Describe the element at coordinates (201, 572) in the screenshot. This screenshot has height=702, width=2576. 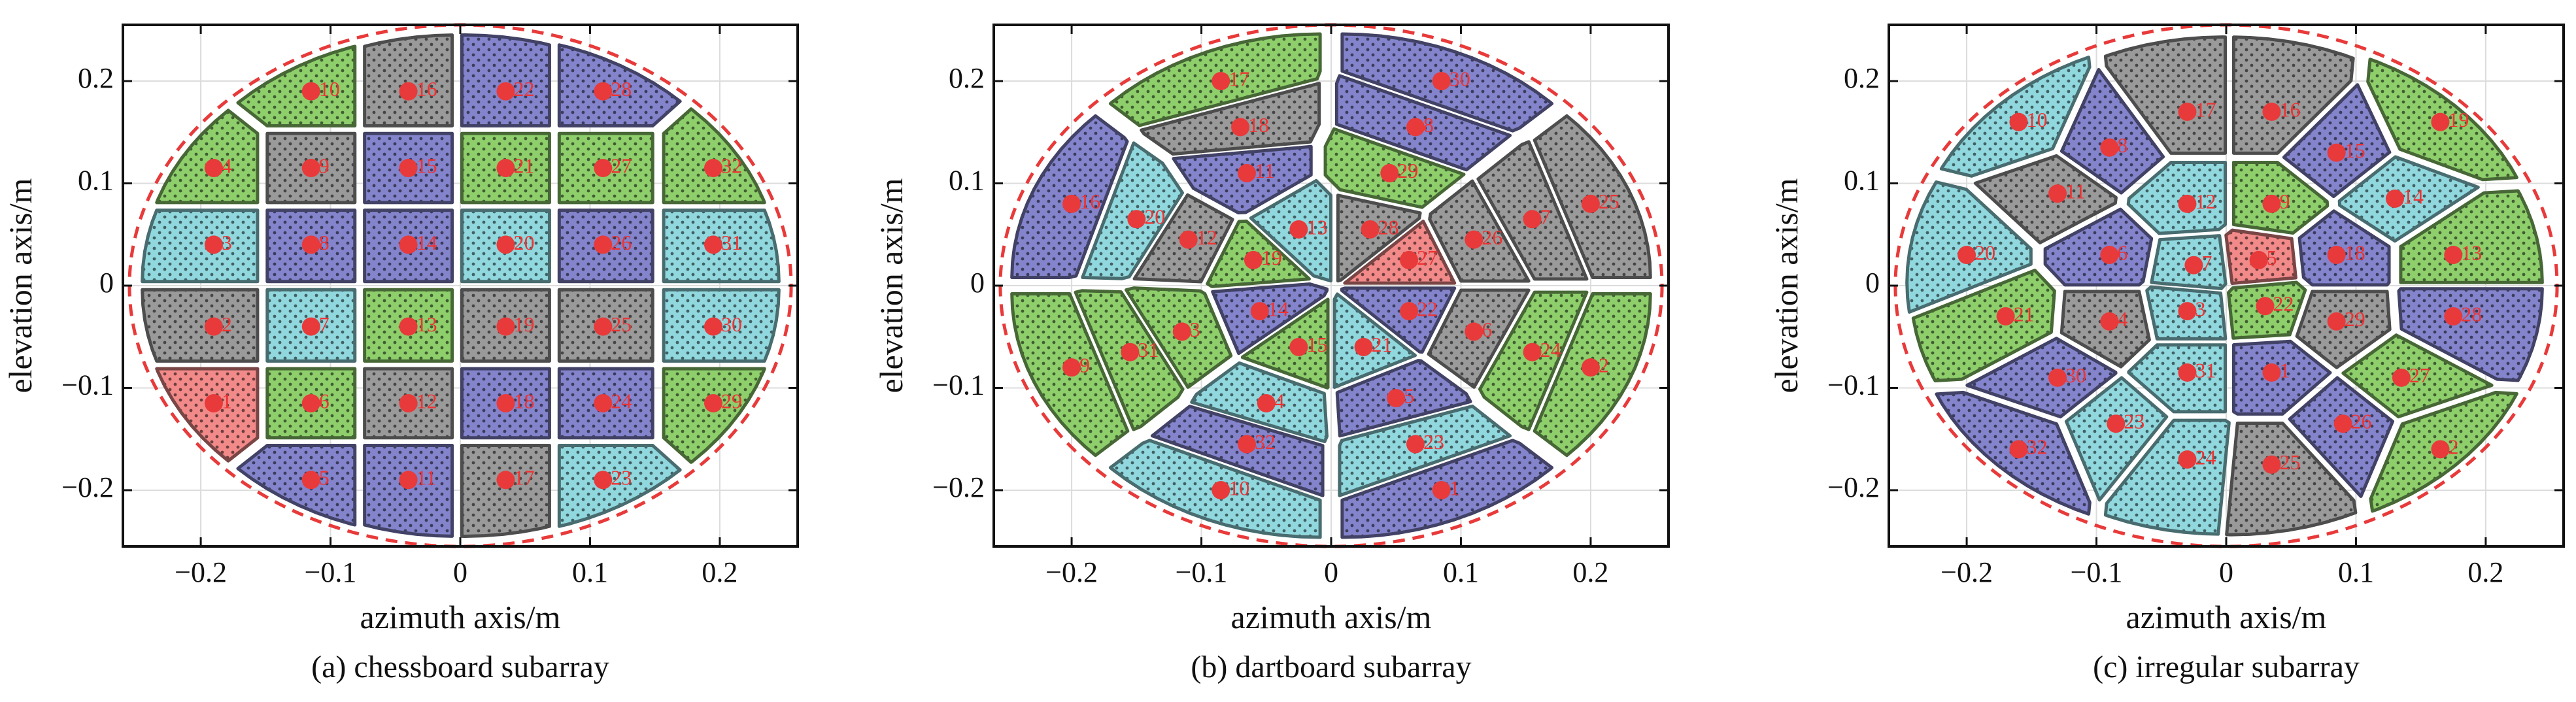
I see `x-tick-label: −0.2` at that location.